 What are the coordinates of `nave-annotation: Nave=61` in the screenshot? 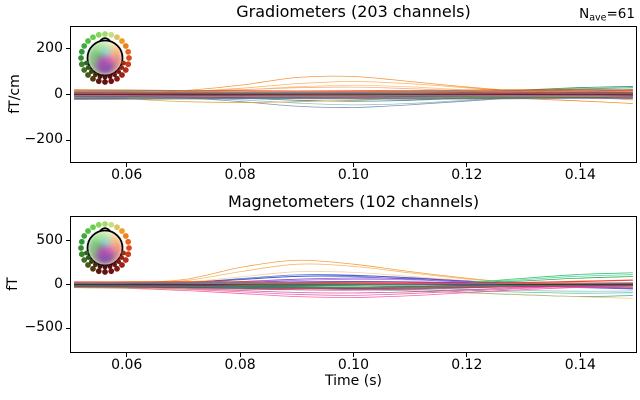 It's located at (607, 15).